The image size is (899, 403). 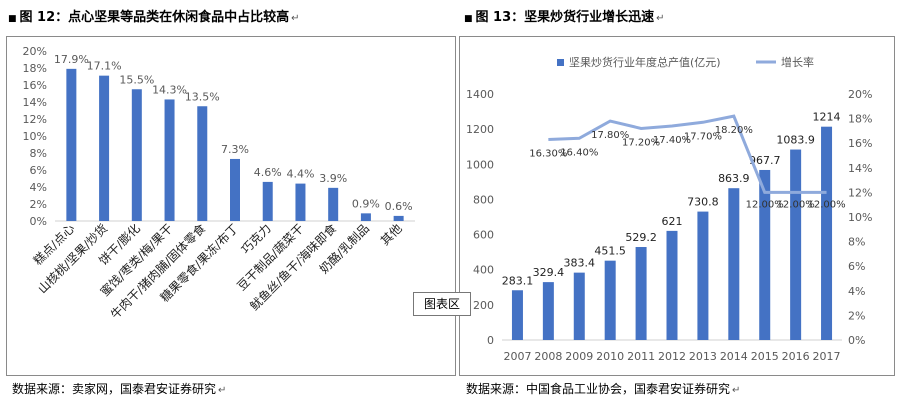 I want to click on data-label: 7.3%, so click(x=235, y=149).